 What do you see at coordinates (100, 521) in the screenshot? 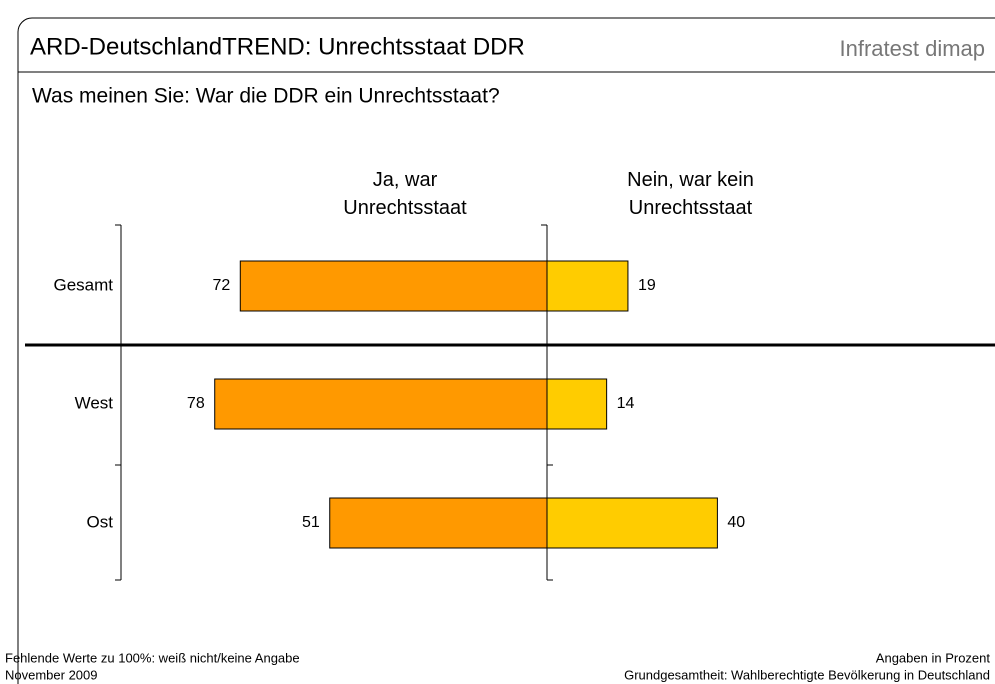
I see `category-label: Ost` at bounding box center [100, 521].